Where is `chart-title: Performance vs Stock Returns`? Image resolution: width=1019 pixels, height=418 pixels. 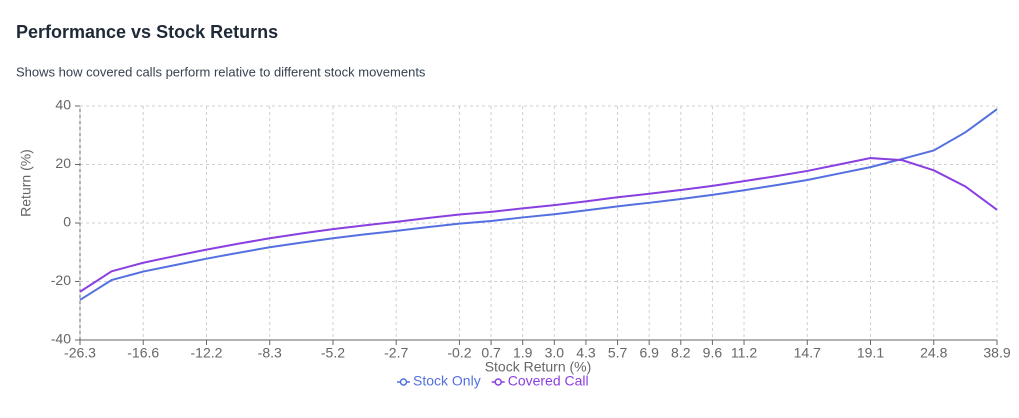 chart-title: Performance vs Stock Returns is located at coordinates (147, 32).